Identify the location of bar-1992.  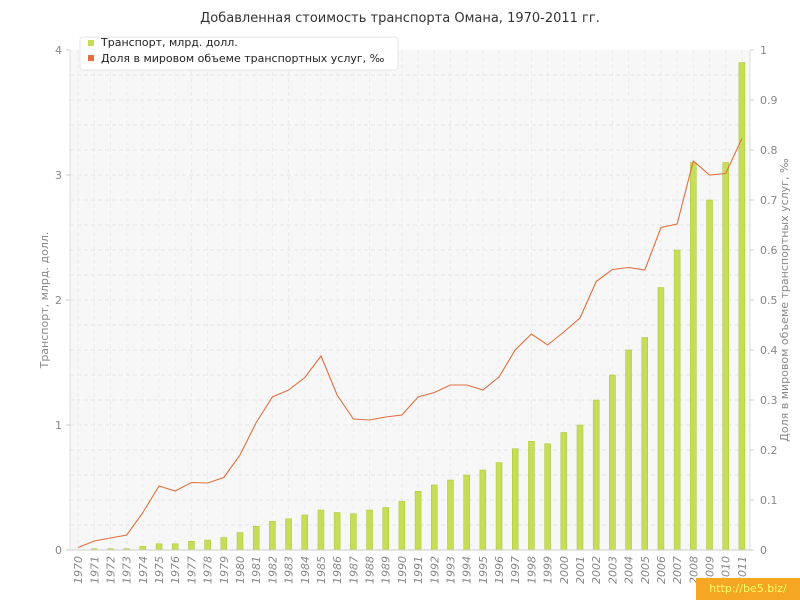
(434, 517).